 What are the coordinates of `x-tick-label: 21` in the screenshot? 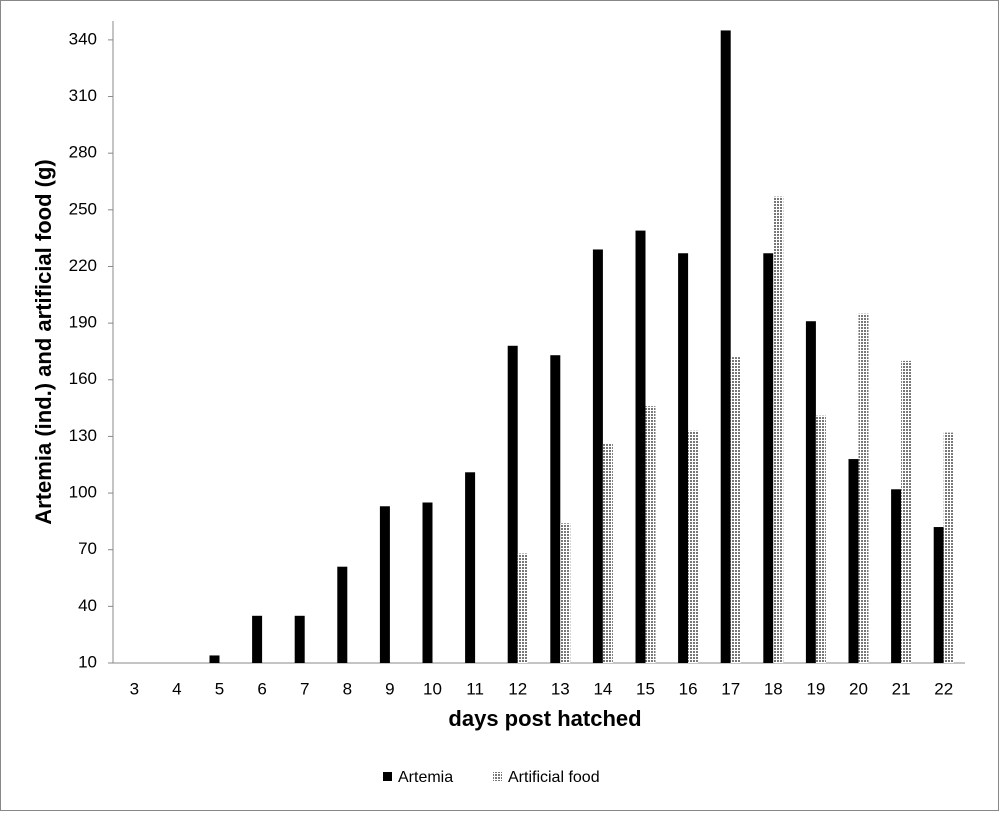 It's located at (901, 688).